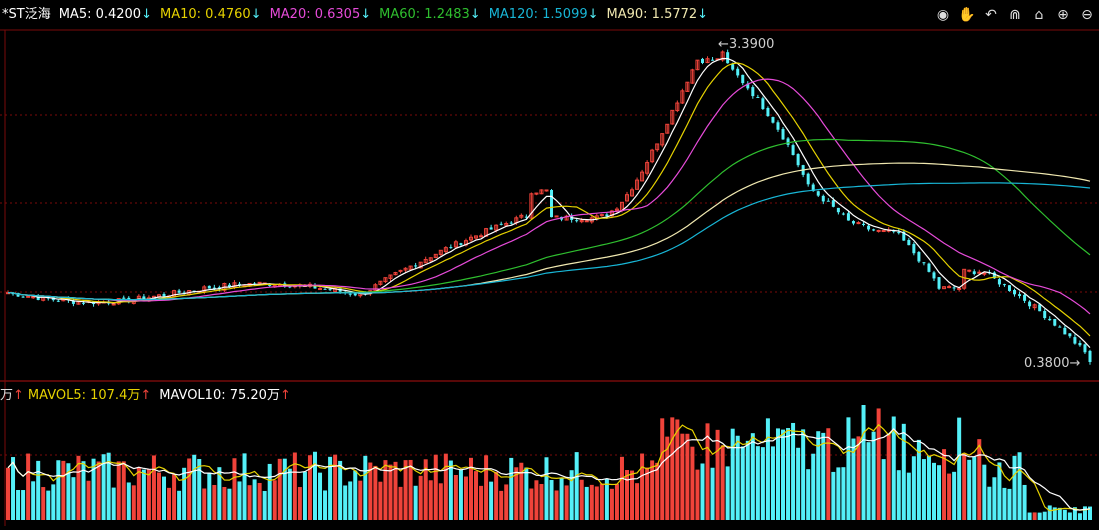 This screenshot has height=530, width=1099. I want to click on zoom-in-icon: ⊕, so click(1063, 15).